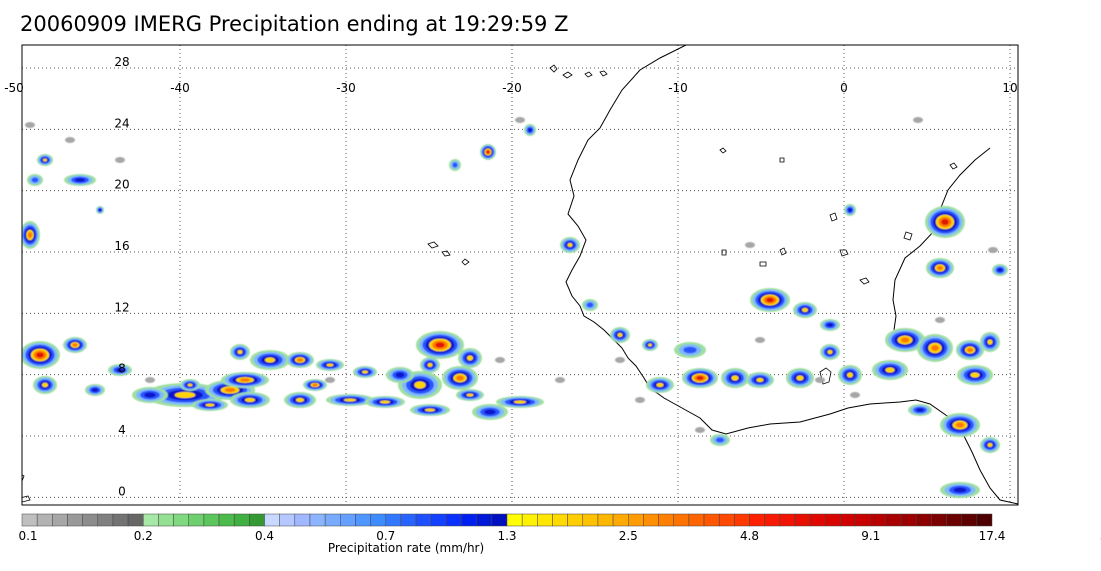  Describe the element at coordinates (122, 430) in the screenshot. I see `lat-tick-label: 4` at that location.